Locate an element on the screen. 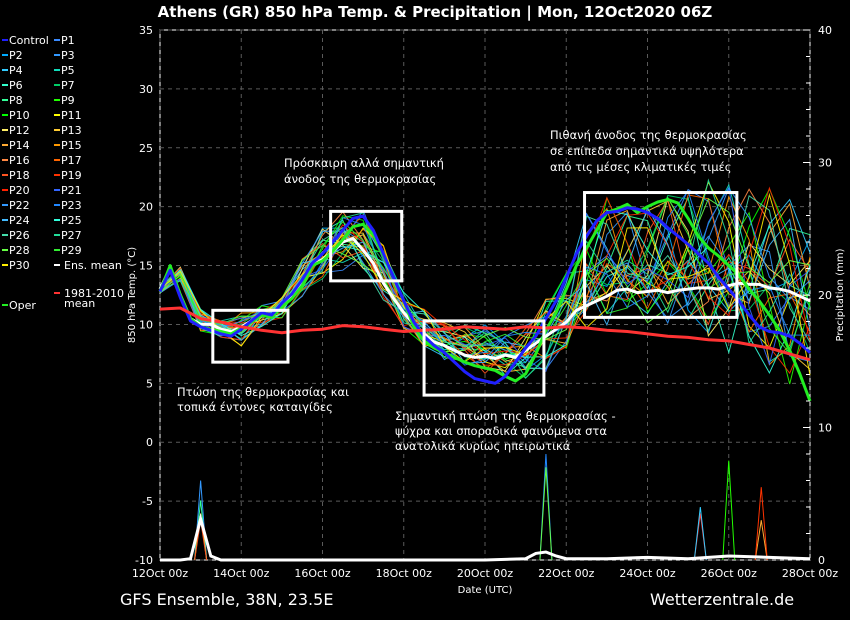 Image resolution: width=850 pixels, height=620 pixels. y-left-tick-label: 35 is located at coordinates (146, 30).